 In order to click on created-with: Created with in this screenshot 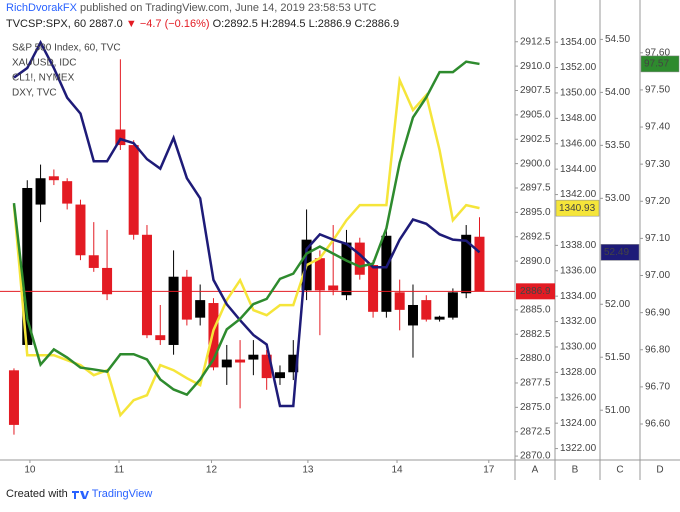, I will do `click(37, 494)`.